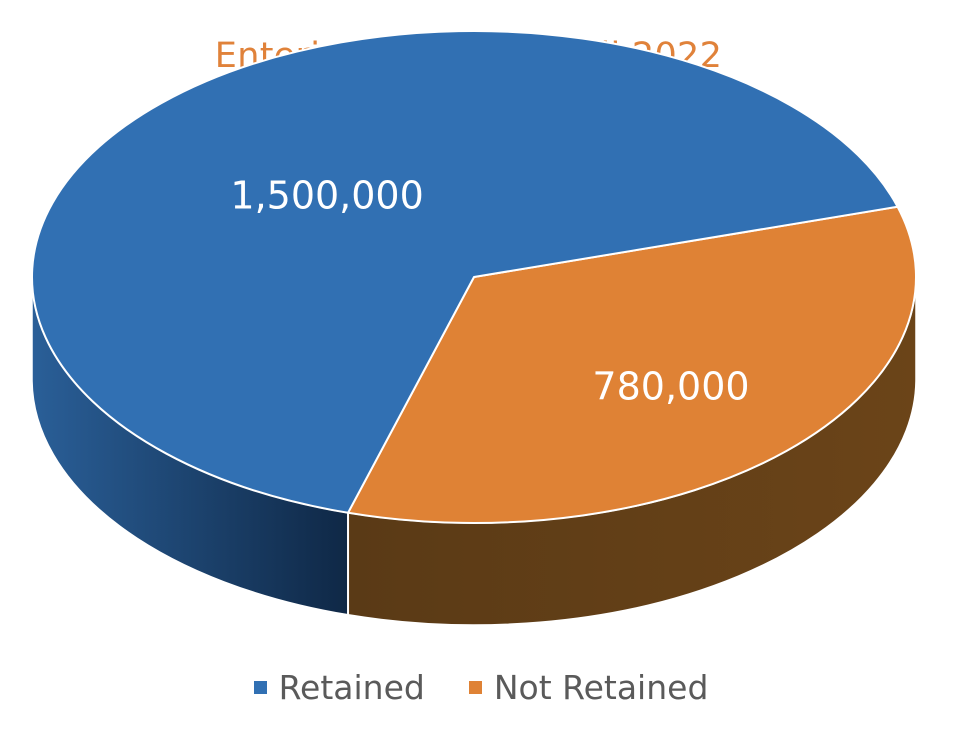  Describe the element at coordinates (601, 687) in the screenshot. I see `legend-label-not-retained: Not Retained` at that location.